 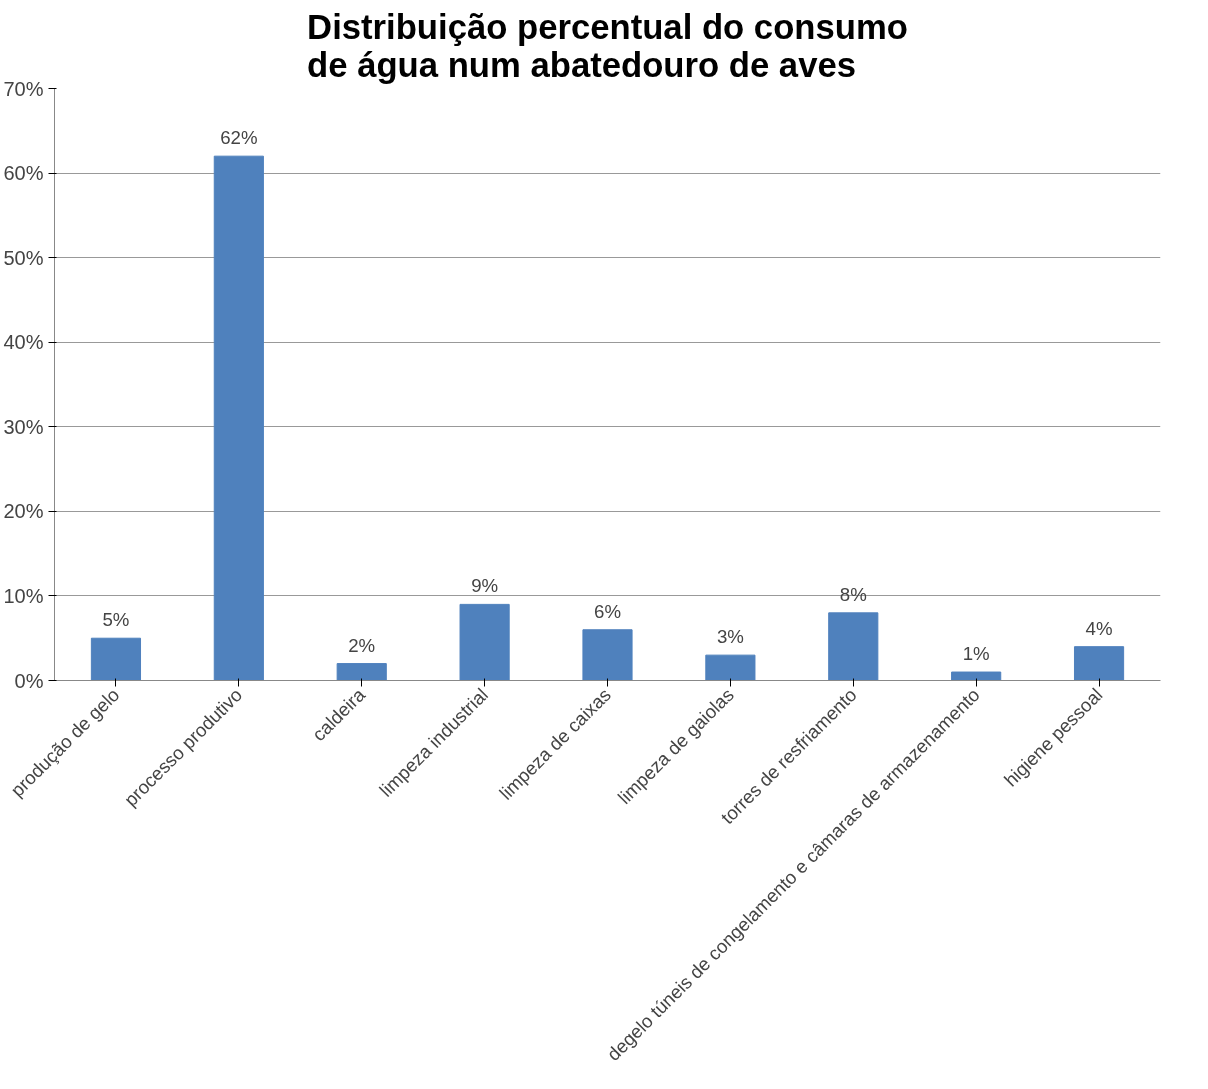 I want to click on y-tick-label: 30%, so click(x=23, y=426).